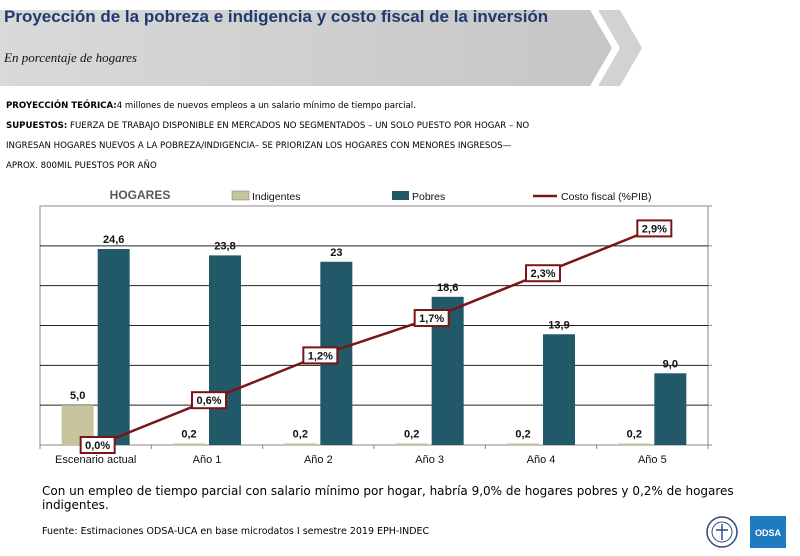 This screenshot has width=800, height=556. What do you see at coordinates (240, 195) in the screenshot?
I see `legend-swatch-indigentes` at bounding box center [240, 195].